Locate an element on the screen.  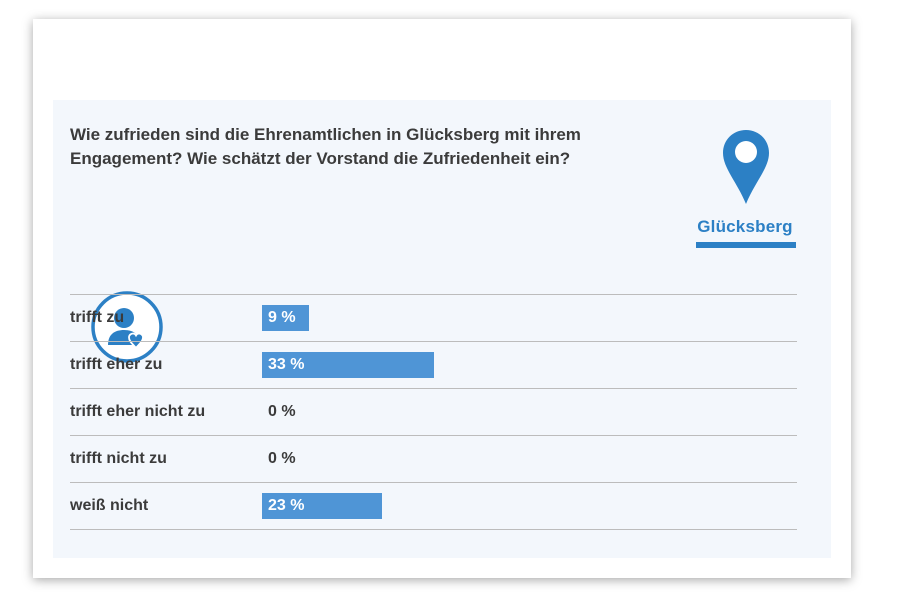
chart-row: trifft eher zu 33 % is located at coordinates (433, 364).